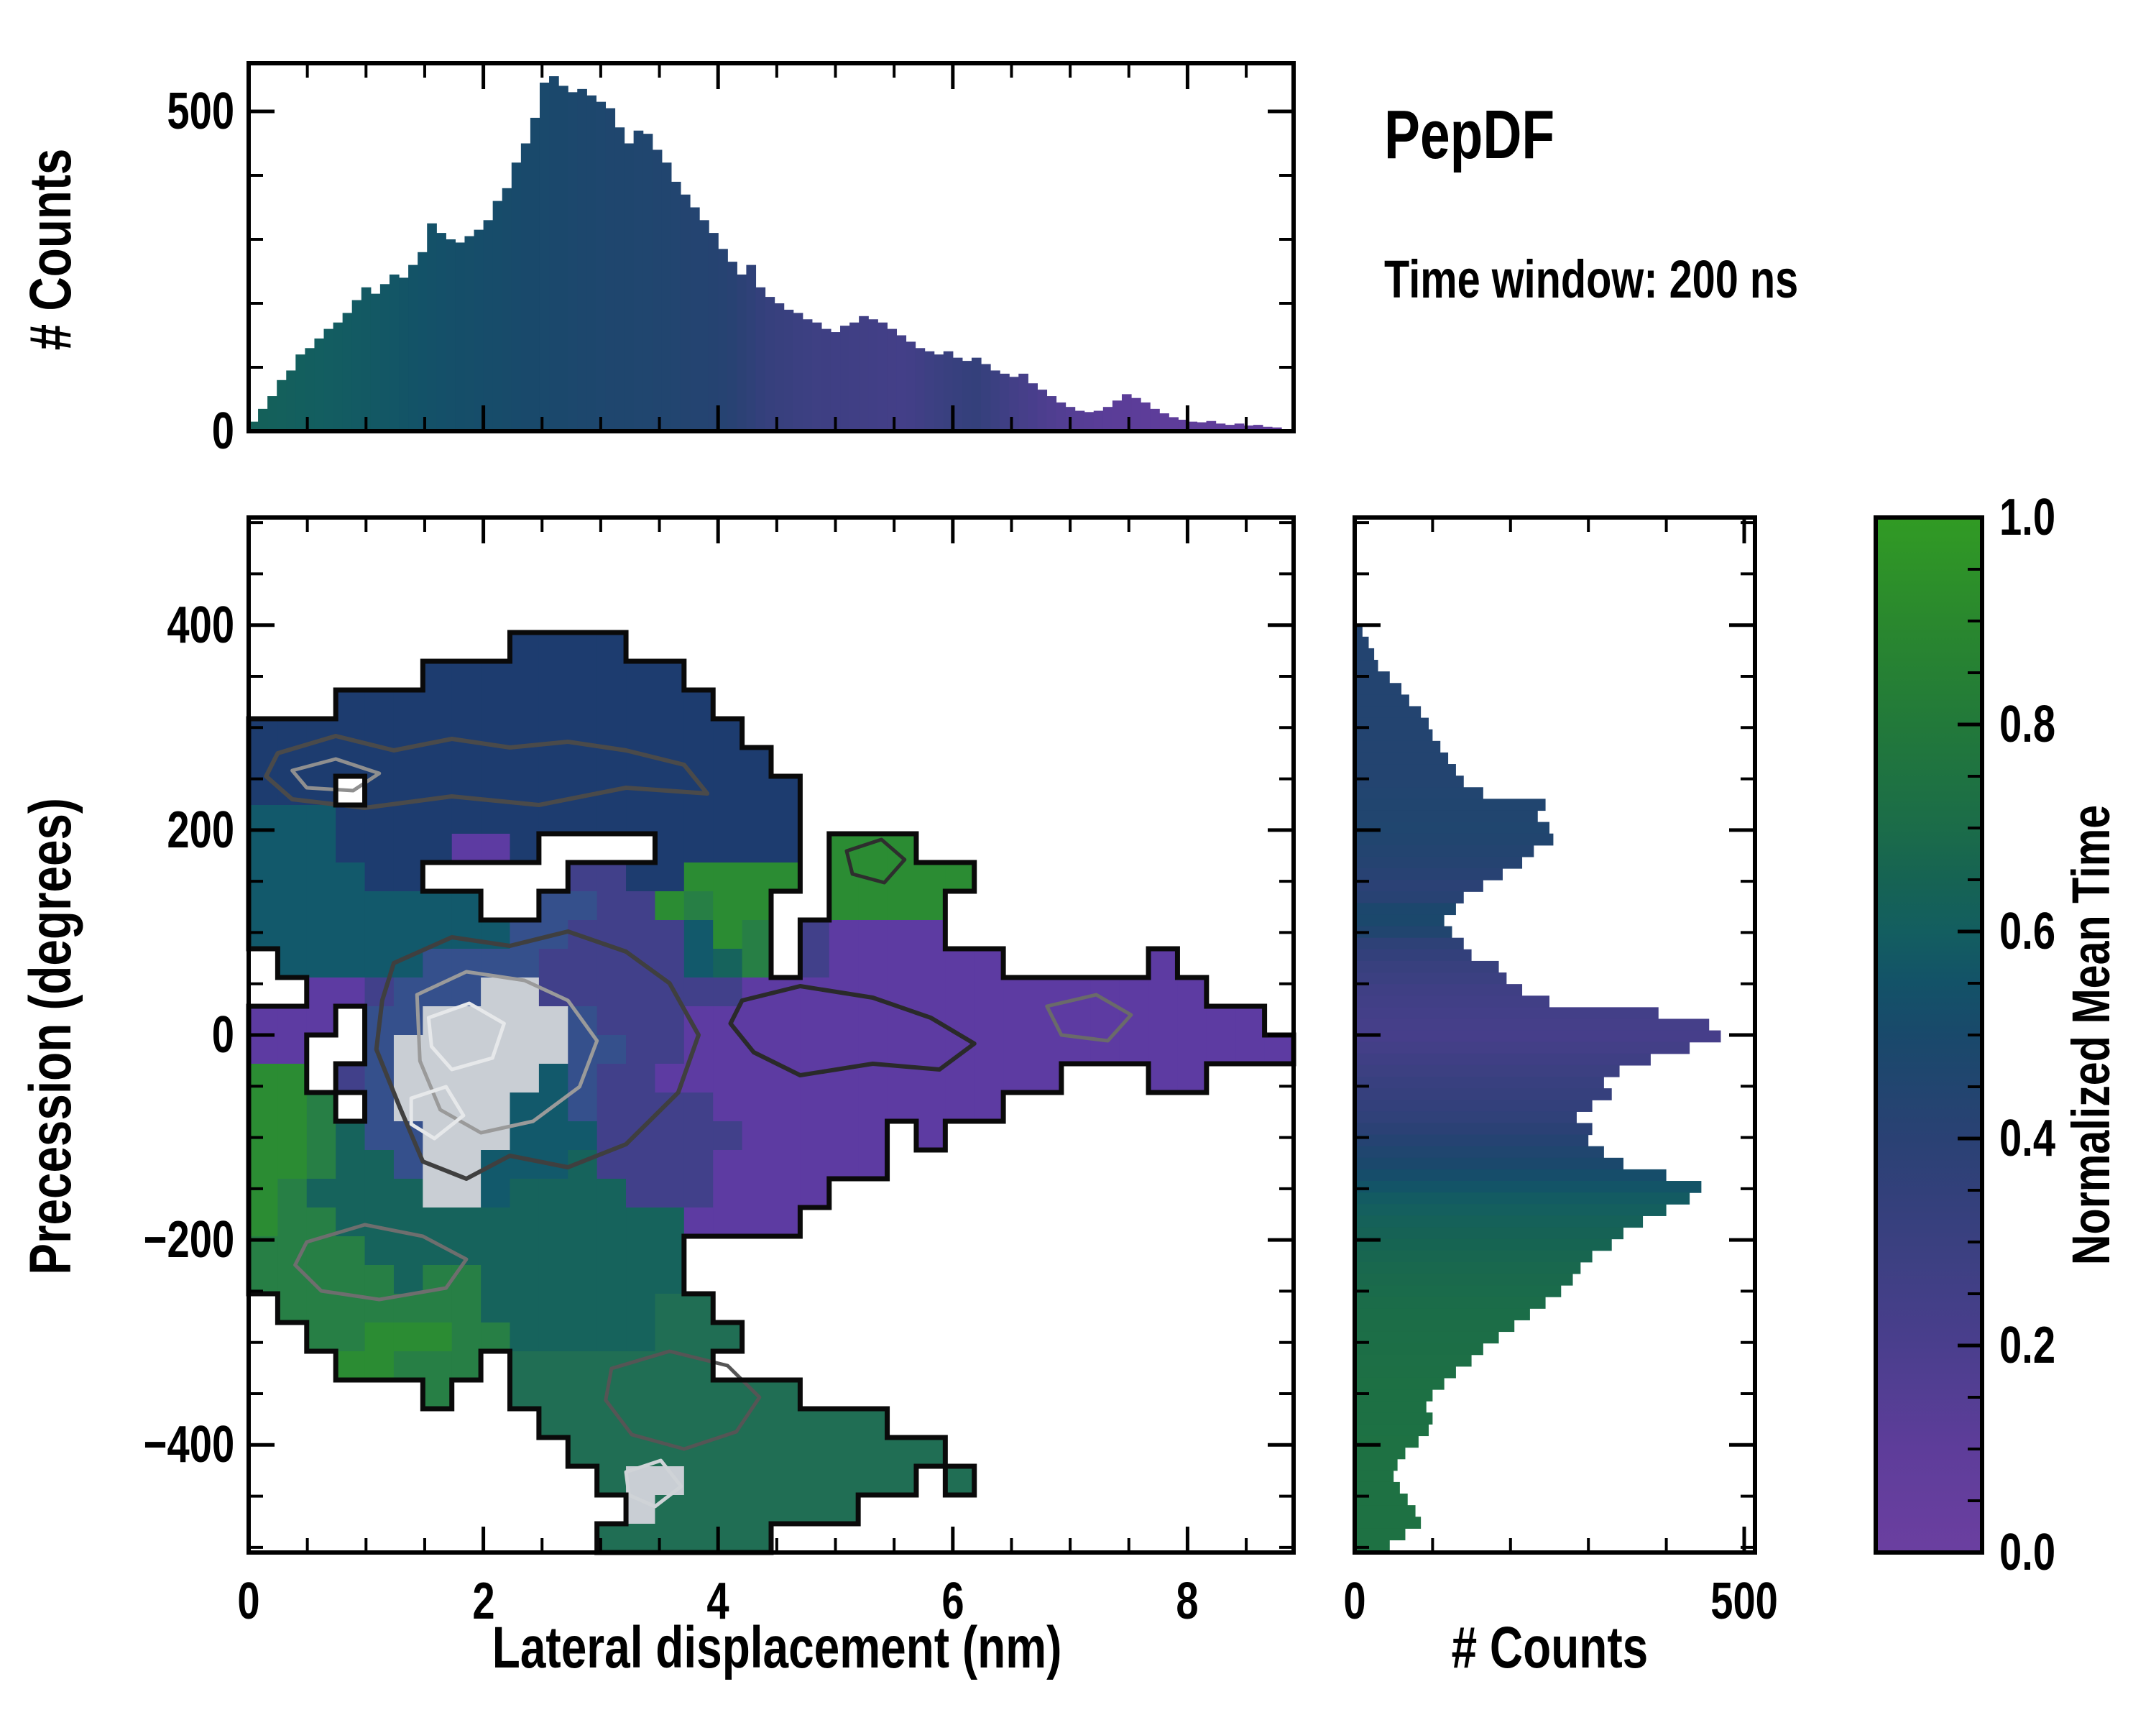  I want to click on figure-title-text: PepDF, so click(1469, 134).